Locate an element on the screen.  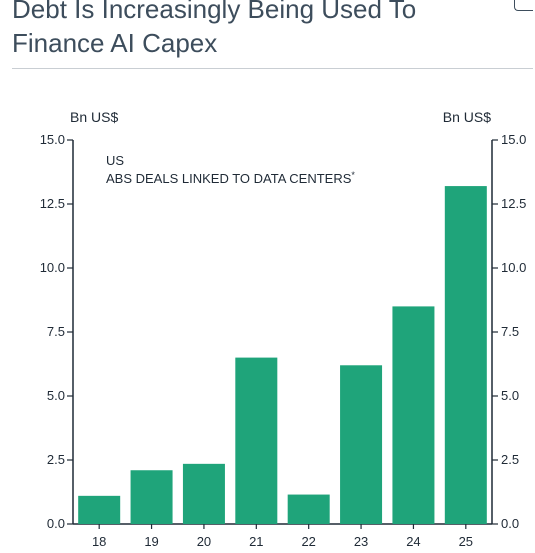
chart-annotation-series-text: ABS DEALS LINKED TO DATA CENTERS is located at coordinates (229, 178).